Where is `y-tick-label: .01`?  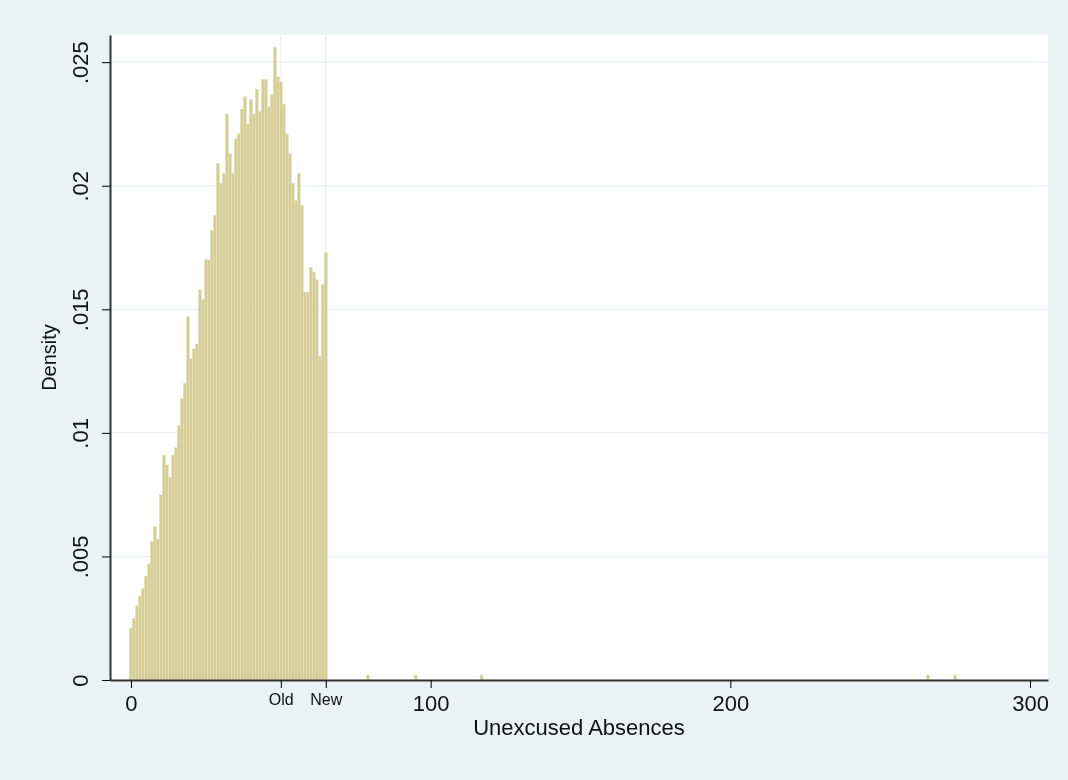 y-tick-label: .01 is located at coordinates (80, 433).